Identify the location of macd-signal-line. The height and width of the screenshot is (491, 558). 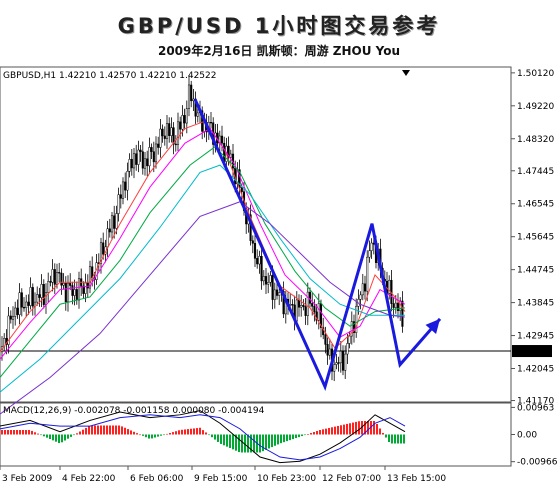
(203, 437).